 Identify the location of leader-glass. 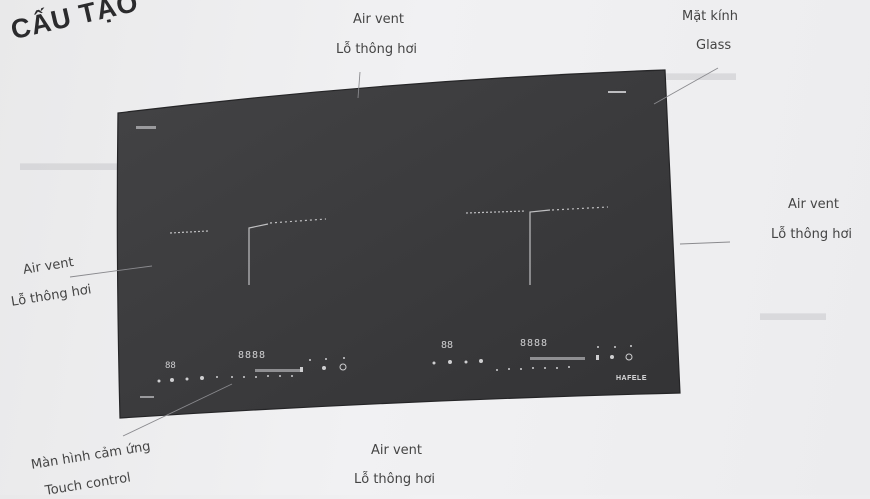
(686, 86).